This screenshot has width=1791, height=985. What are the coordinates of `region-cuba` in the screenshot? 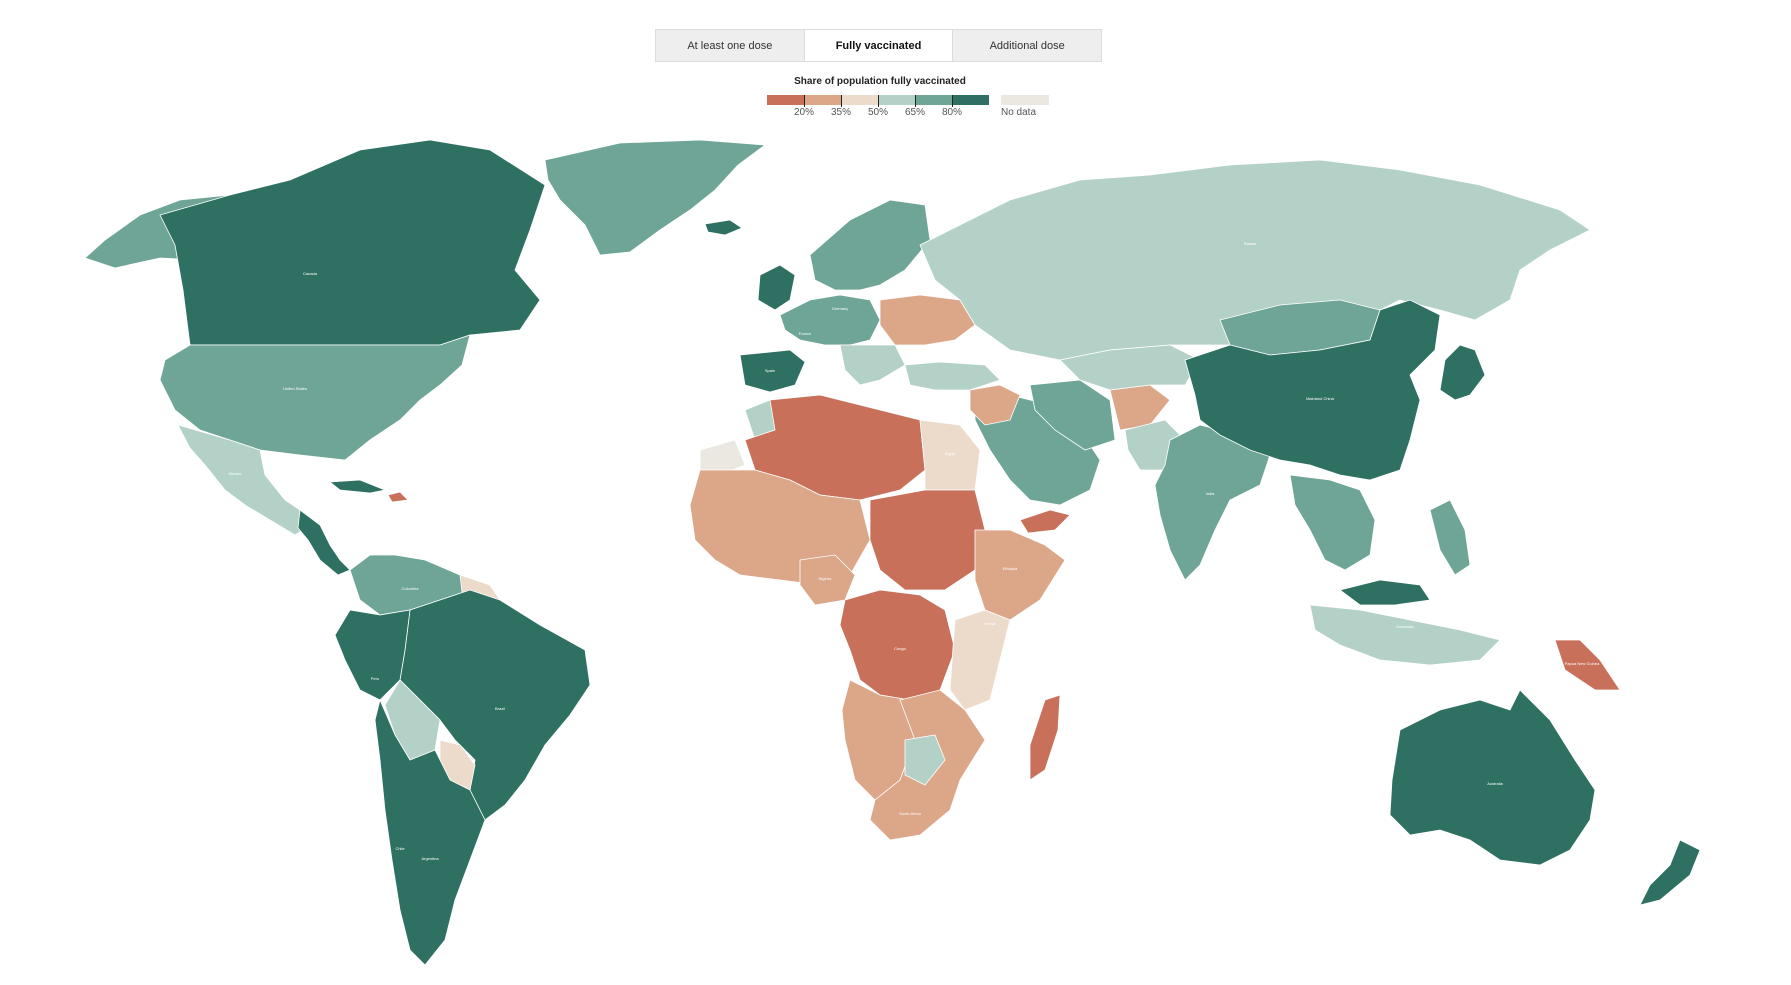 It's located at (357, 486).